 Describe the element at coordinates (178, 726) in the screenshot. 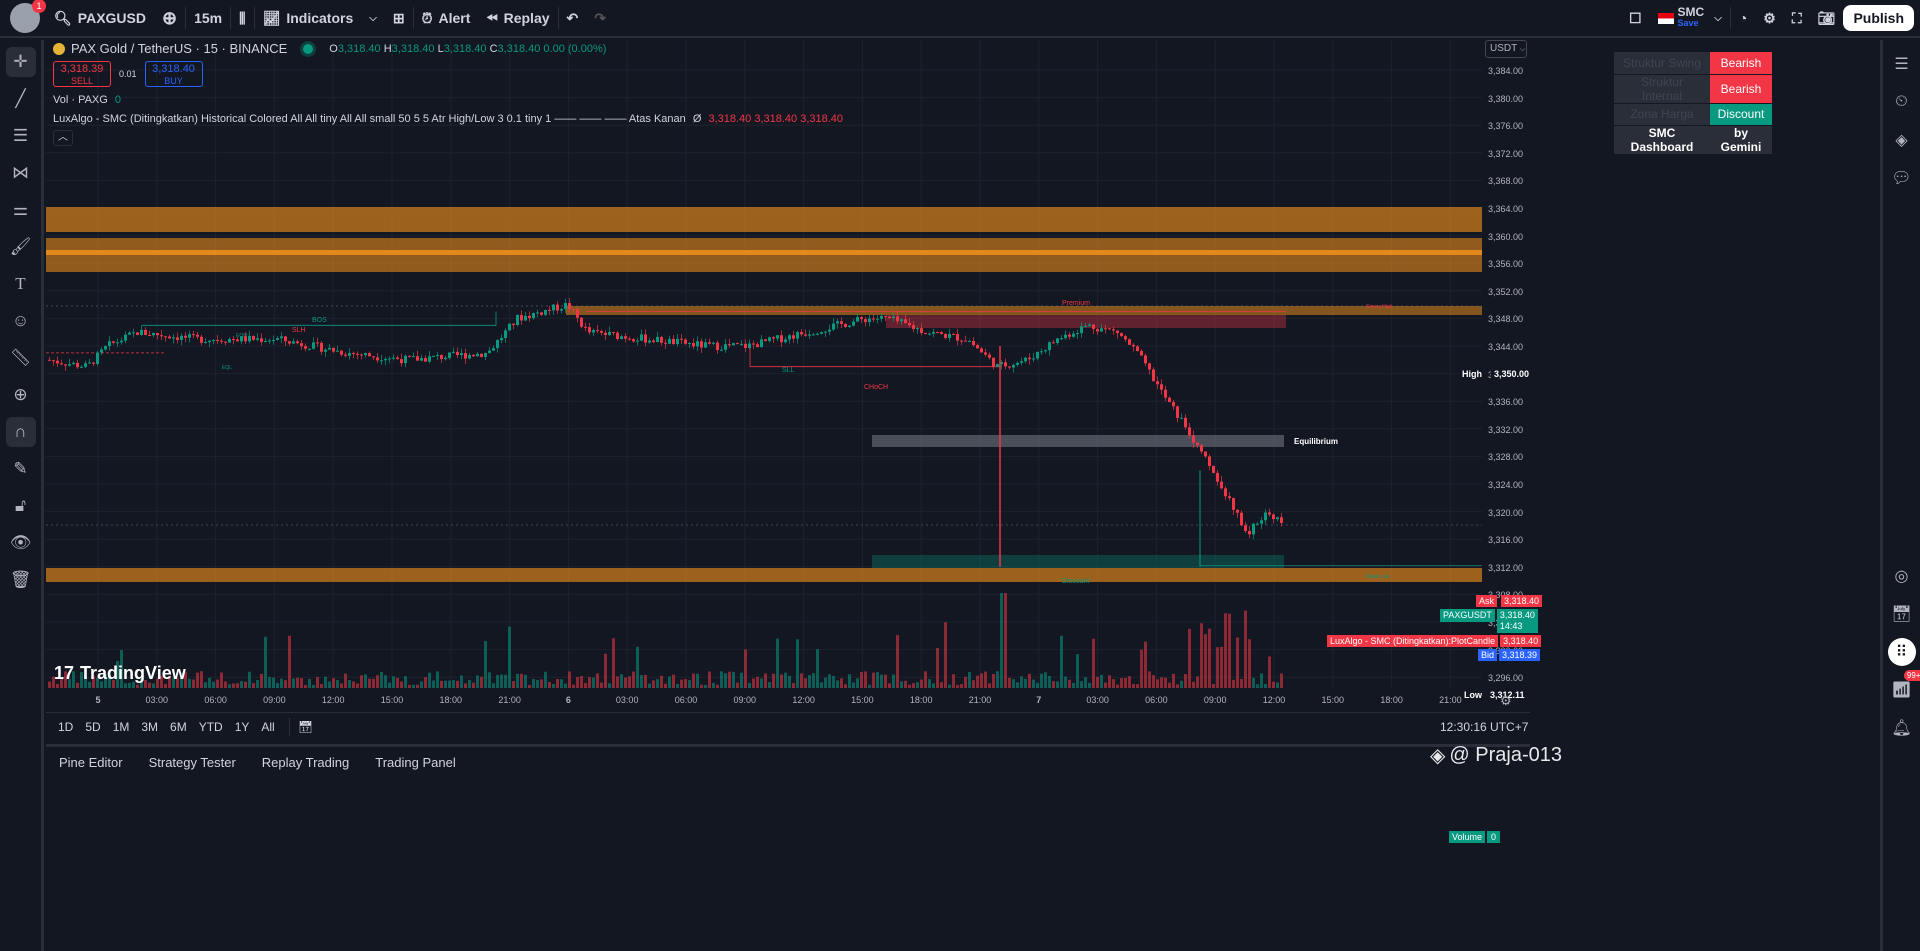

I see `range-6m: 6M` at that location.